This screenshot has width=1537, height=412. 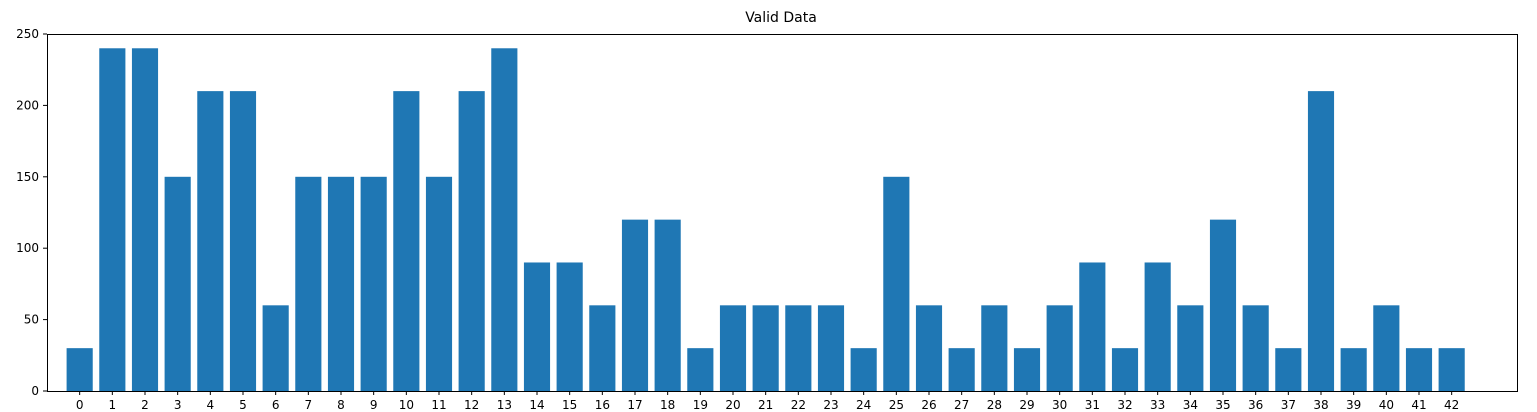 I want to click on x-tick-label-13: 13, so click(x=504, y=405).